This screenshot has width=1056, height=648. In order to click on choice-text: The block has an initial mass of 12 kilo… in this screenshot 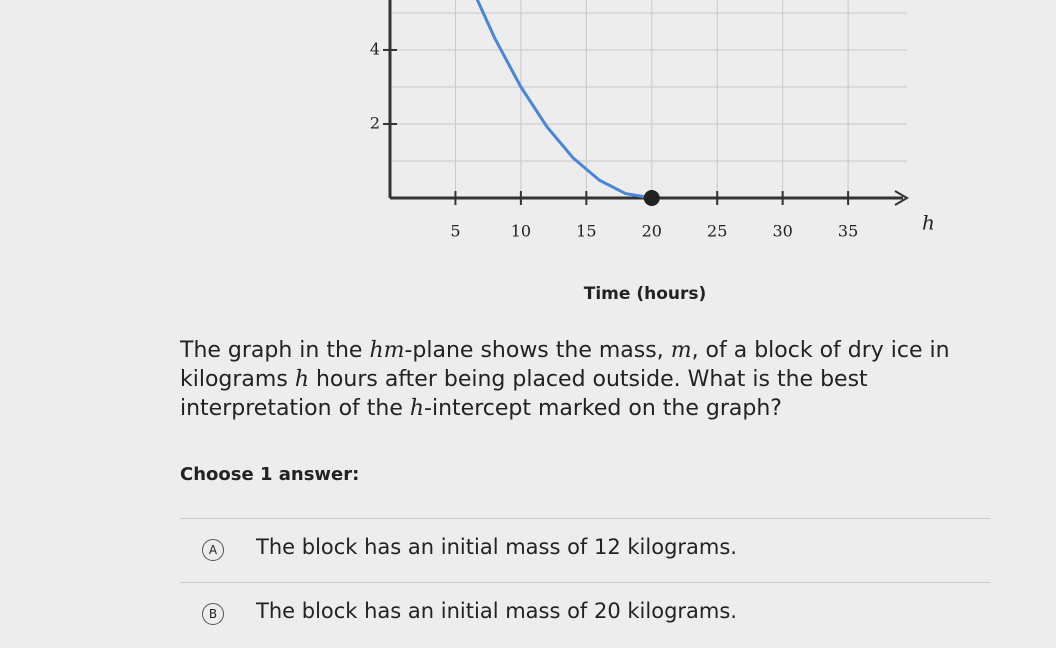, I will do `click(496, 547)`.